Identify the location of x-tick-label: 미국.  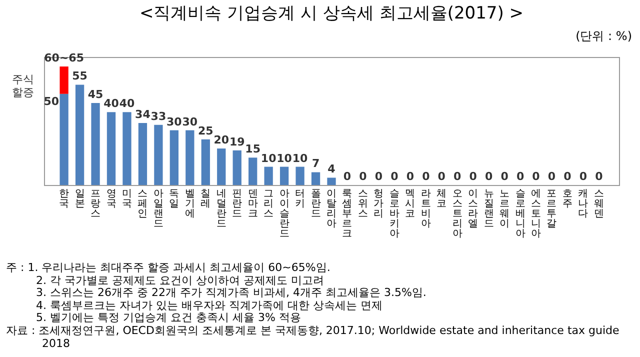
(127, 199).